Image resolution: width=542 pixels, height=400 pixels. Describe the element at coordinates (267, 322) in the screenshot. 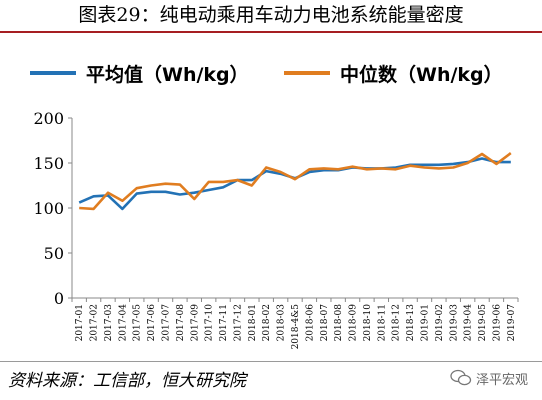

I see `x-tick-label: 2018-02` at that location.